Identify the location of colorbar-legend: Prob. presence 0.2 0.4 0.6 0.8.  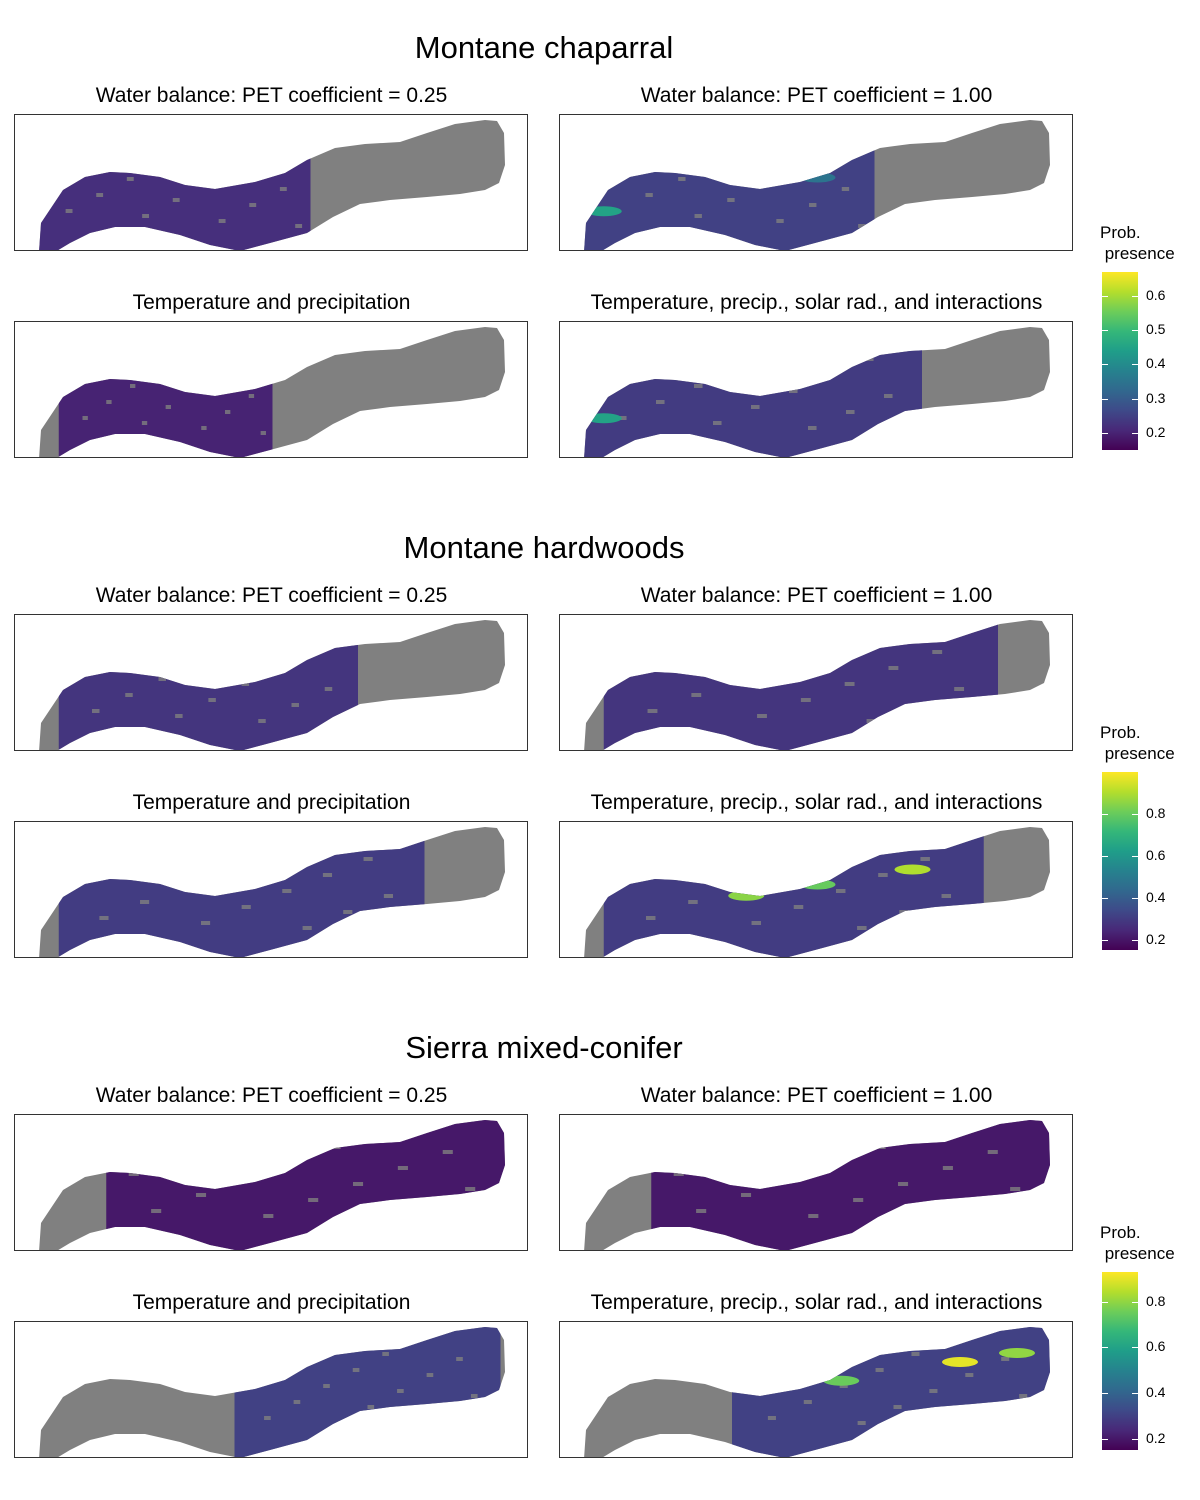
(1150, 836).